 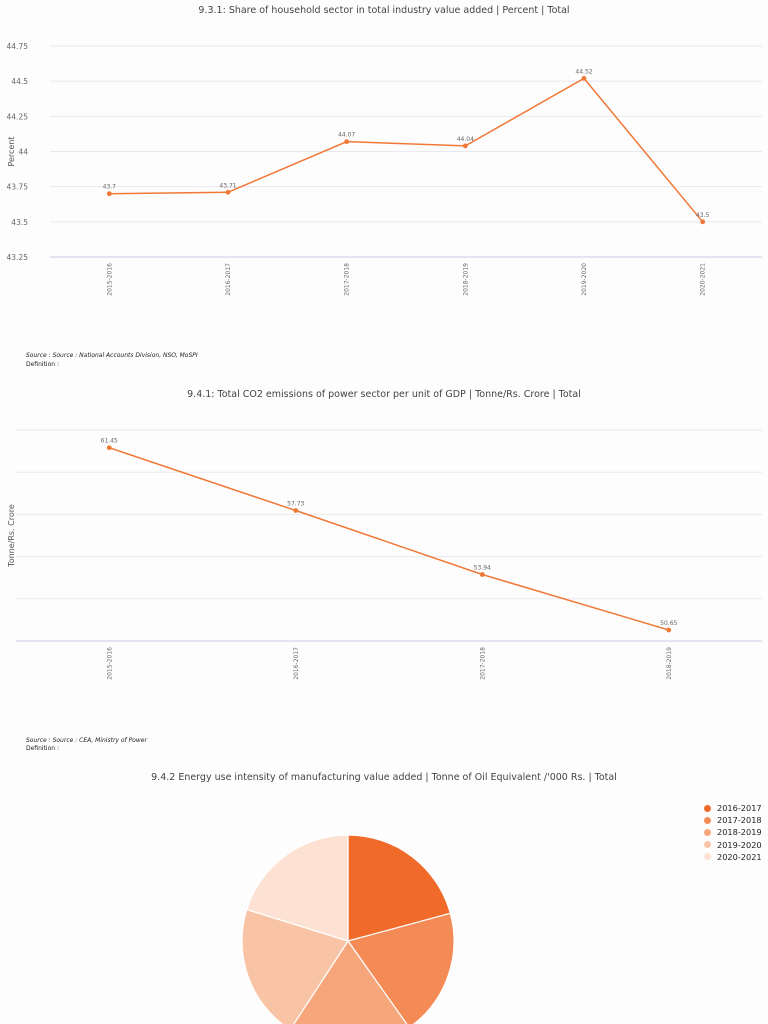 I want to click on chart1-ytick-label: 44.75, so click(x=18, y=46).